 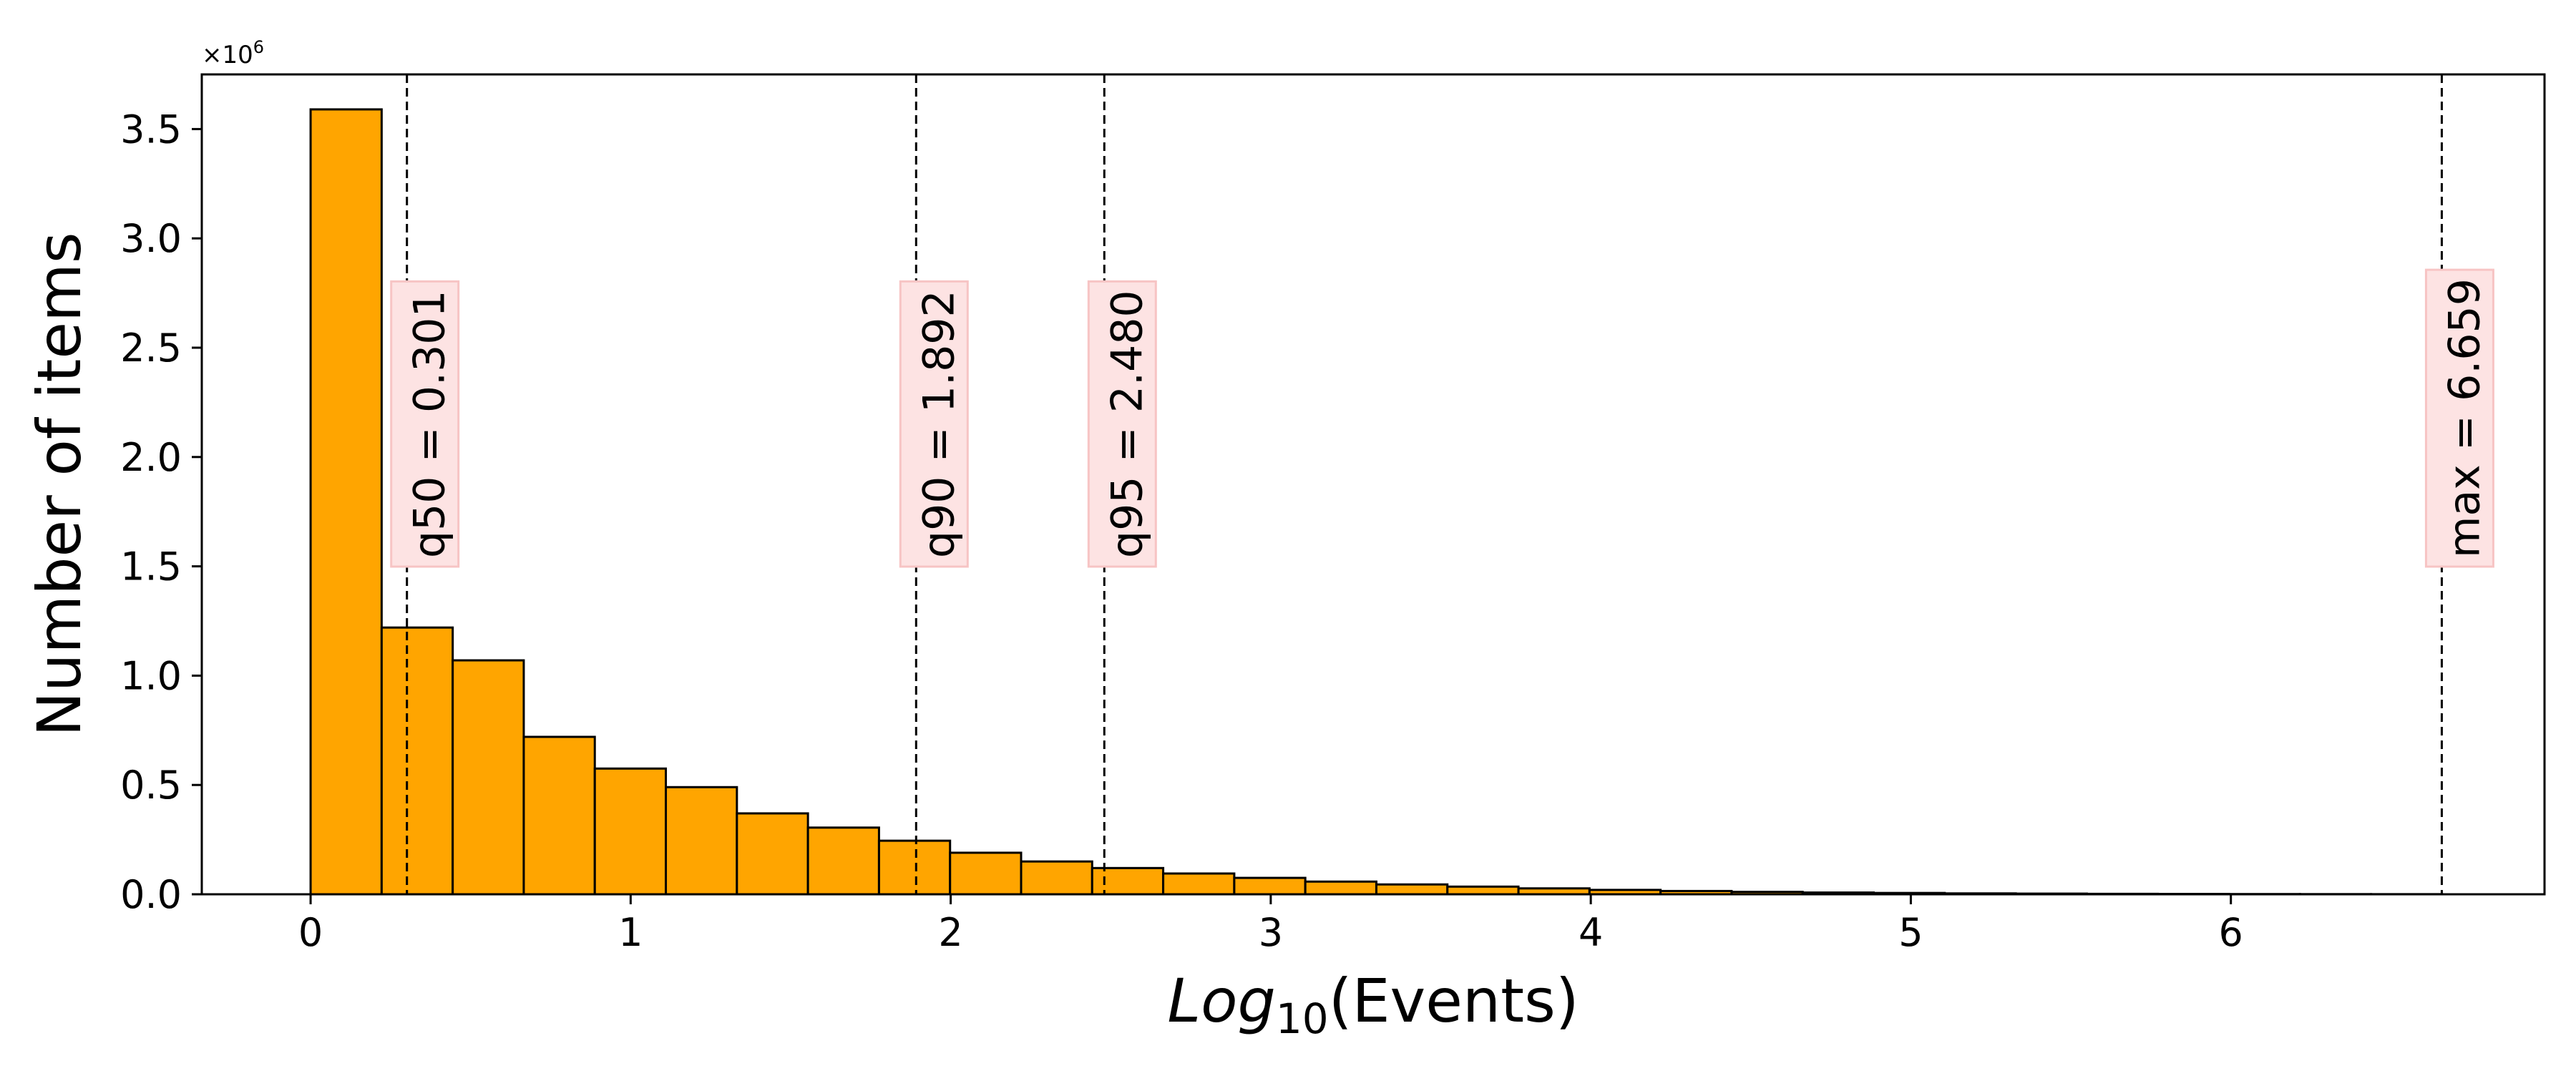 What do you see at coordinates (630, 933) in the screenshot?
I see `x-tick-label: 1` at bounding box center [630, 933].